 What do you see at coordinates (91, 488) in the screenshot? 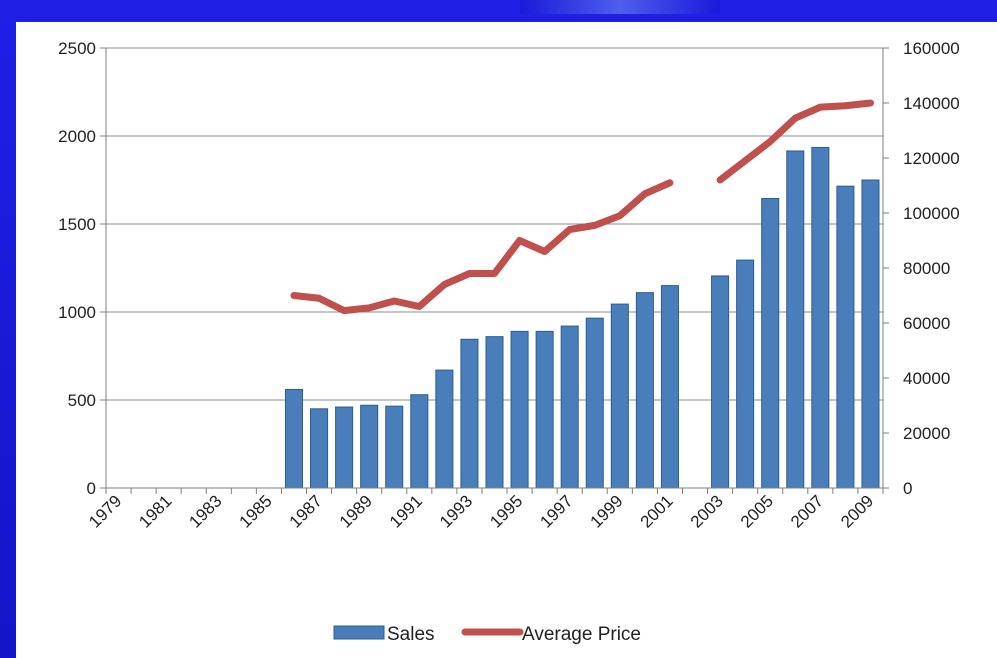
I see `left-tick-label: 0` at bounding box center [91, 488].